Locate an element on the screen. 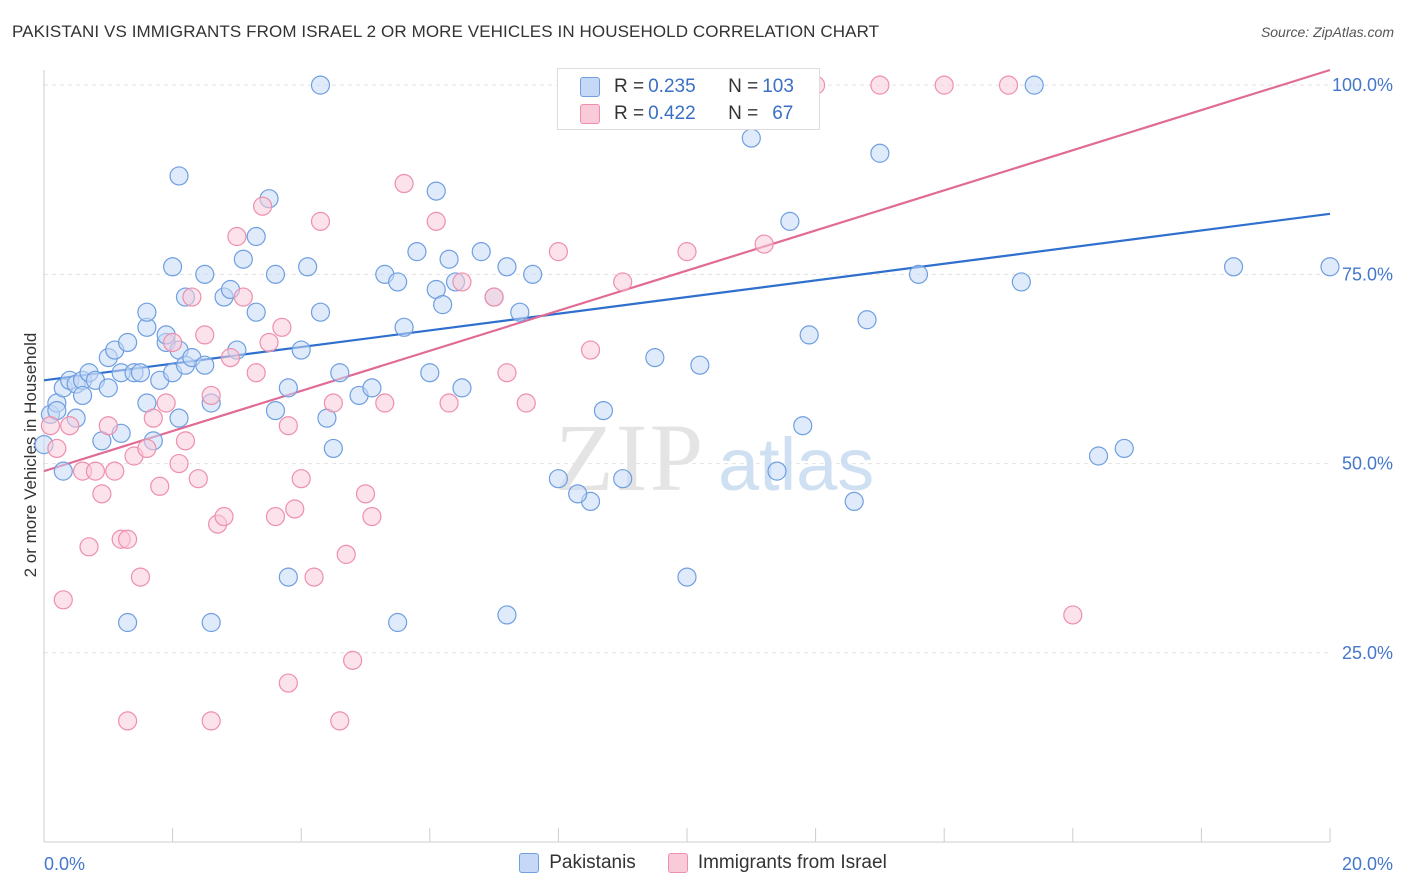 This screenshot has width=1406, height=892. series-legend: Pakistanis Immigrants from Israel is located at coordinates (703, 863).